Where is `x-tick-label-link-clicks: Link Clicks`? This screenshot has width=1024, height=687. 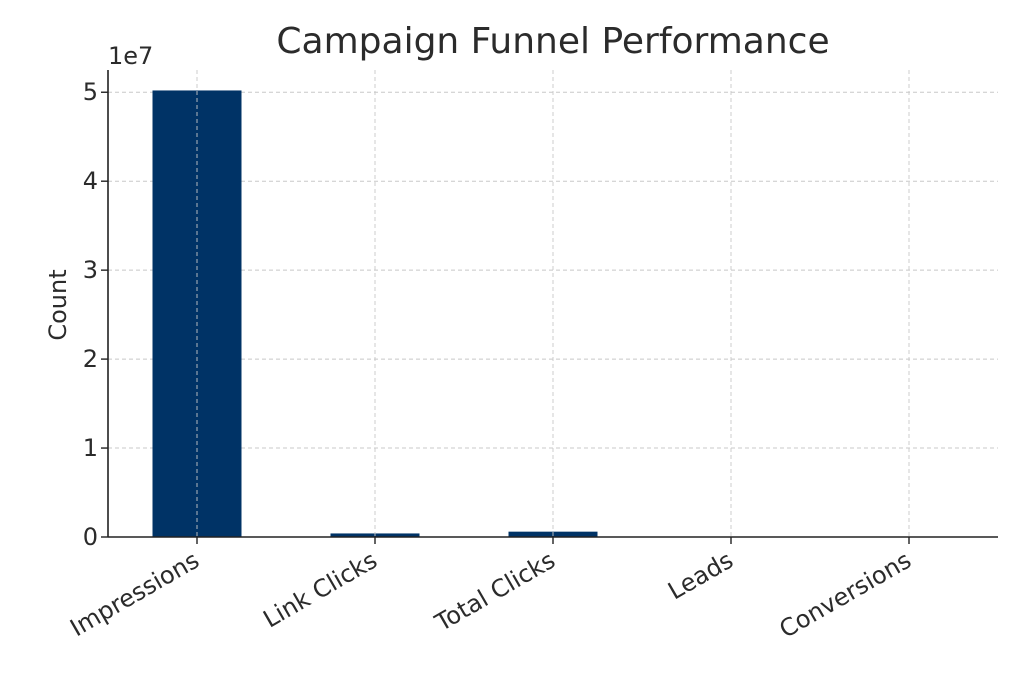 x-tick-label-link-clicks: Link Clicks is located at coordinates (320, 589).